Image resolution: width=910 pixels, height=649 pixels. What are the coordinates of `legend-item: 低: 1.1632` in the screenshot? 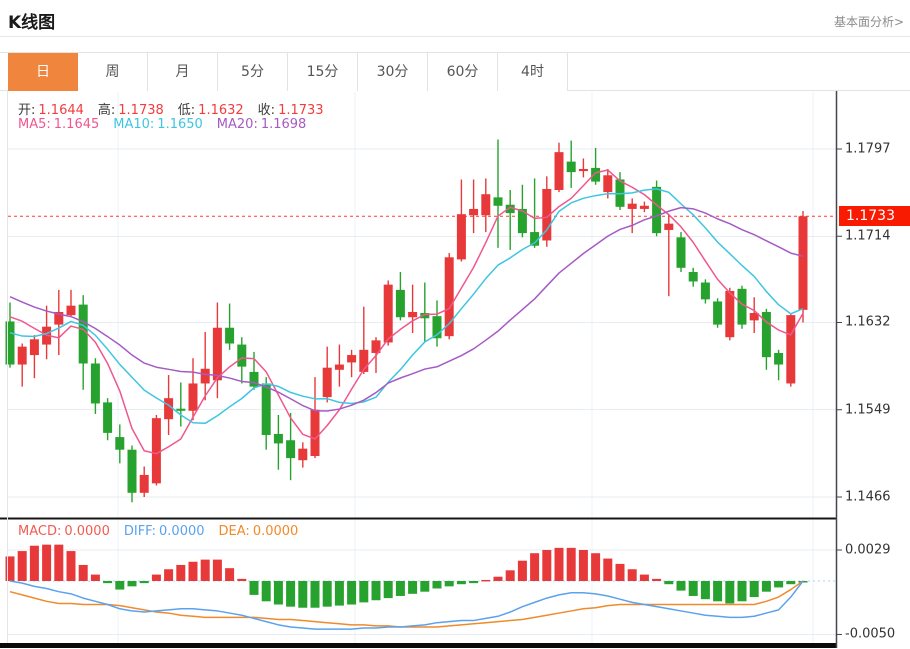 It's located at (210, 110).